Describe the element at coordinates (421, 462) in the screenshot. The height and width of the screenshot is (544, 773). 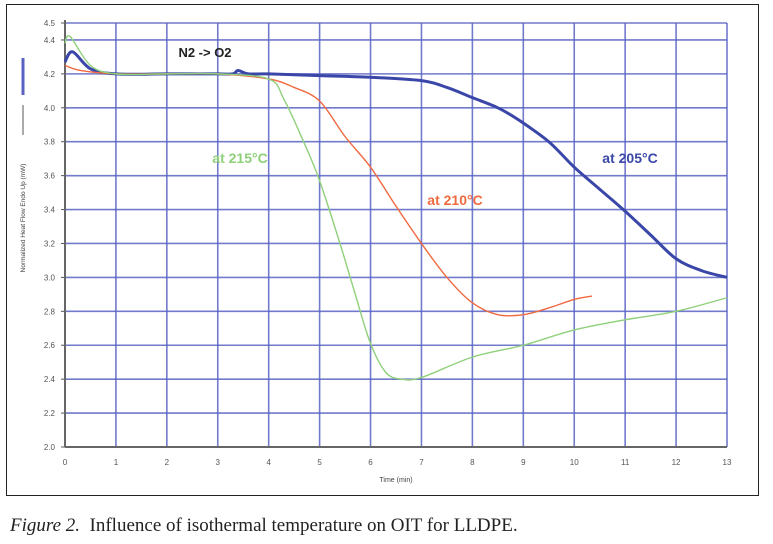
I see `x-tick-label: 7` at that location.